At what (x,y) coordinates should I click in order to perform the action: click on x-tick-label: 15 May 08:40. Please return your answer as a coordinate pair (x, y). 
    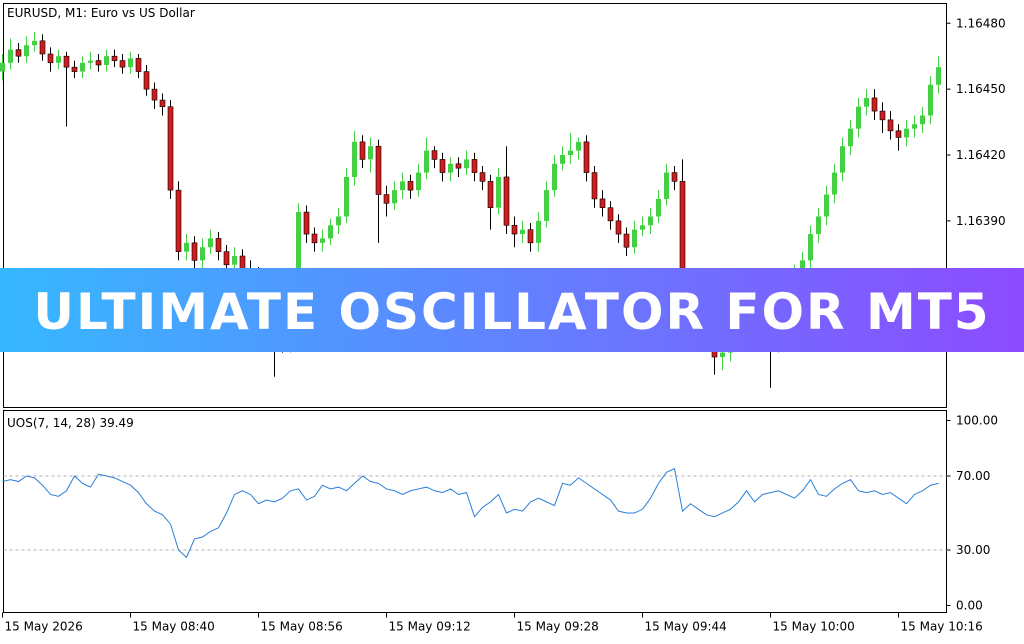
    Looking at the image, I should click on (174, 627).